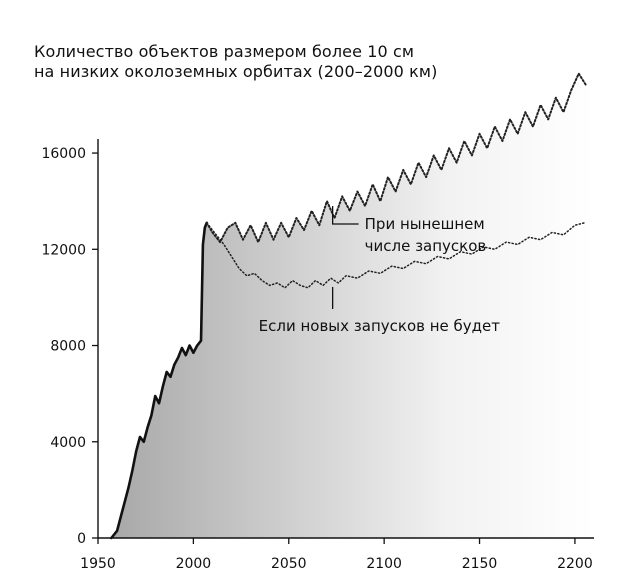 Image resolution: width=620 pixels, height=581 pixels. Describe the element at coordinates (426, 246) in the screenshot. I see `annotation-current-launches: числе запусков` at that location.